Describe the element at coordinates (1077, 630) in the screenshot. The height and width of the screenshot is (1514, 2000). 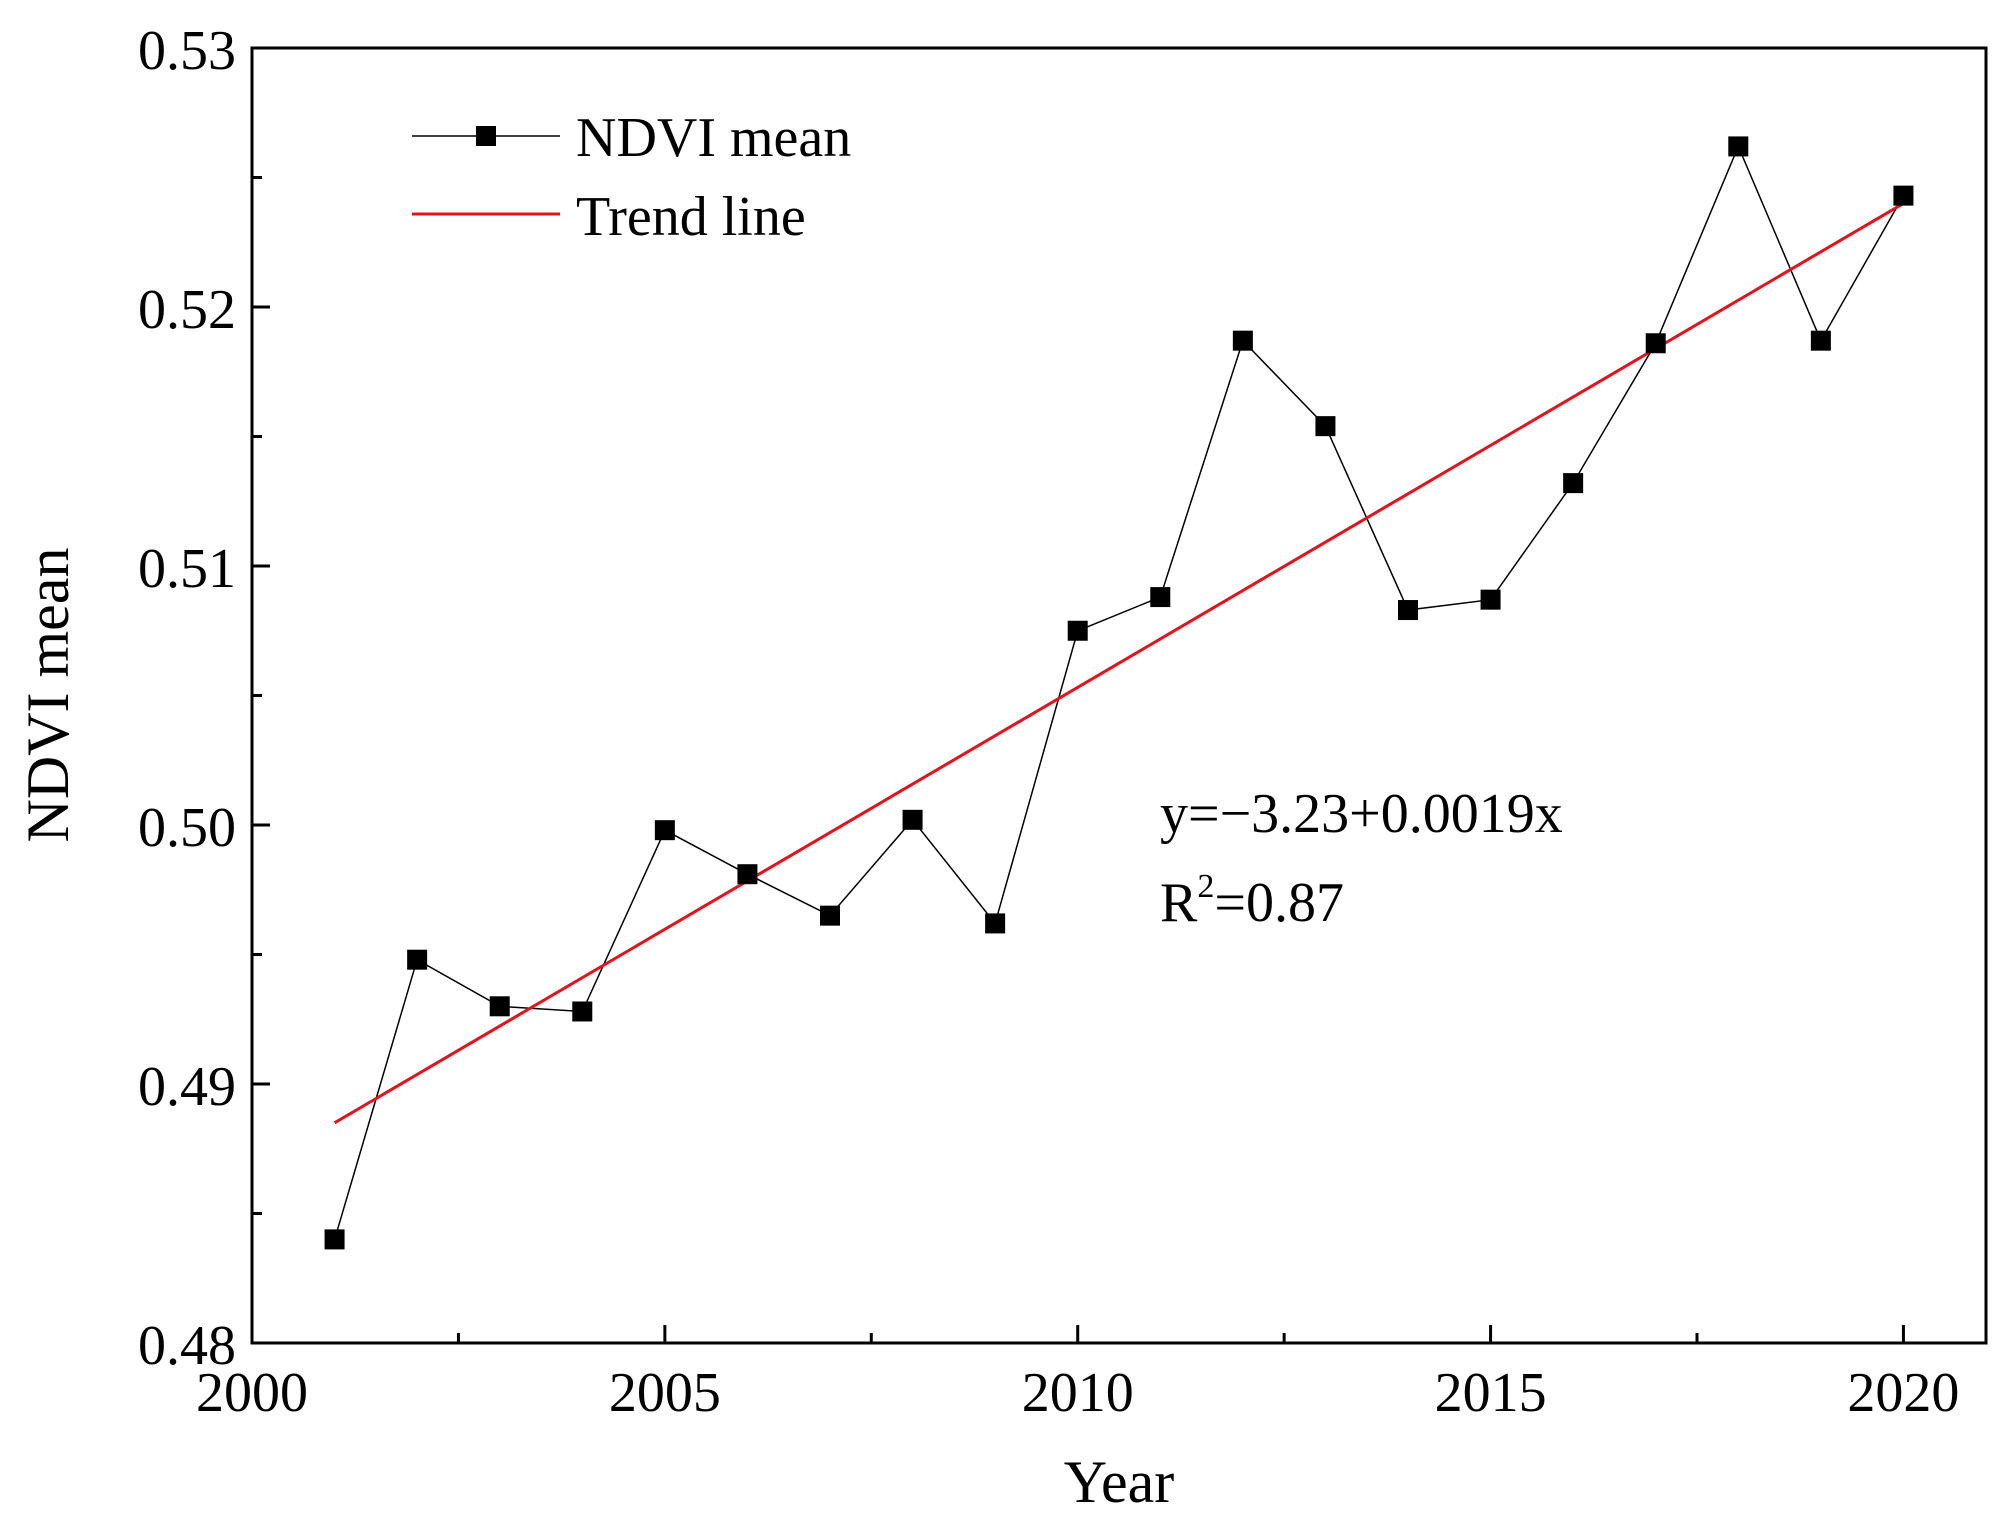
I see `ndvi-point-2010` at that location.